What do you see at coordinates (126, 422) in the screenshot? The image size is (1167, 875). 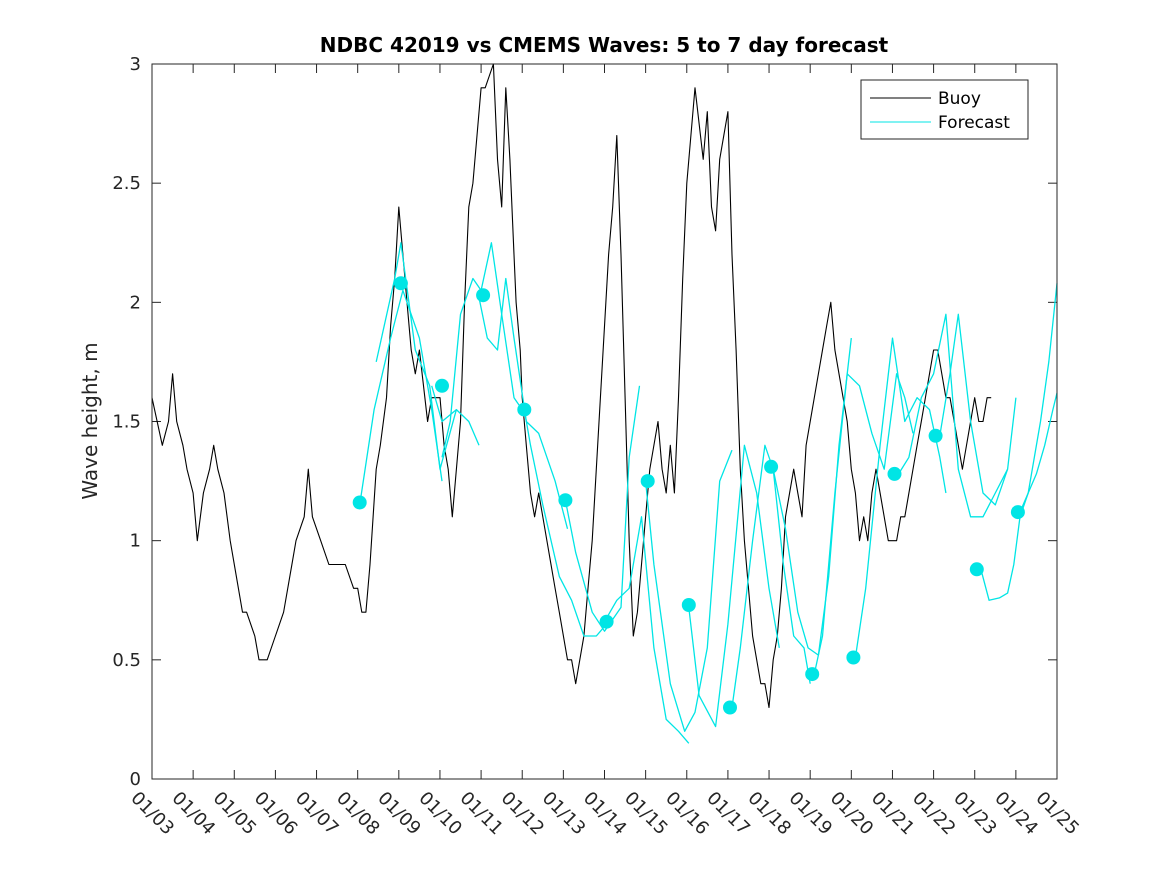 I see `y-tick-label: 1.5` at bounding box center [126, 422].